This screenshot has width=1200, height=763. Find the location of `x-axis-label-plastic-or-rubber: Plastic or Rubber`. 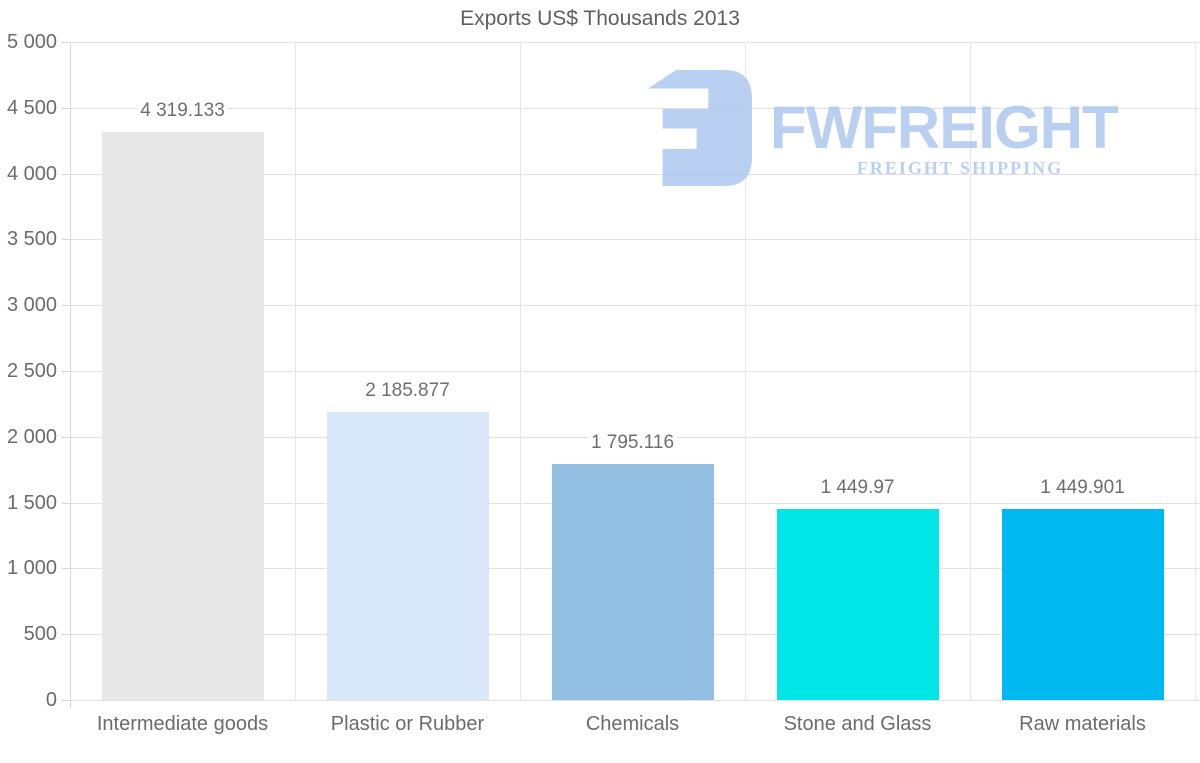

x-axis-label-plastic-or-rubber: Plastic or Rubber is located at coordinates (407, 724).